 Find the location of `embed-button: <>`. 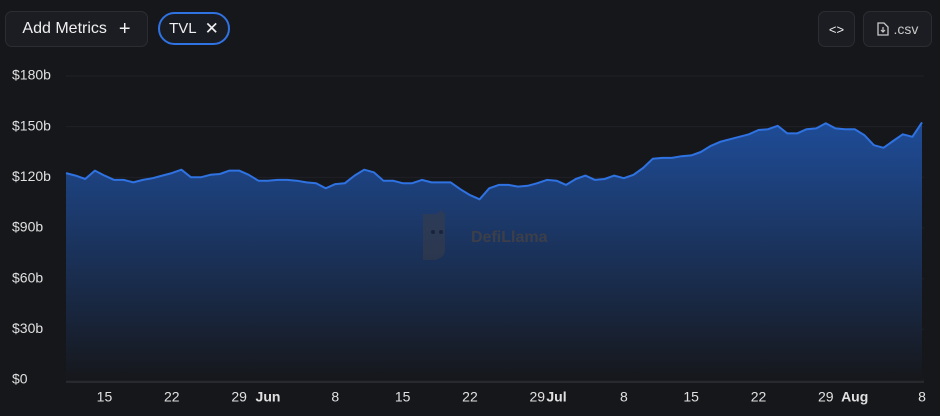

embed-button: <> is located at coordinates (836, 29).